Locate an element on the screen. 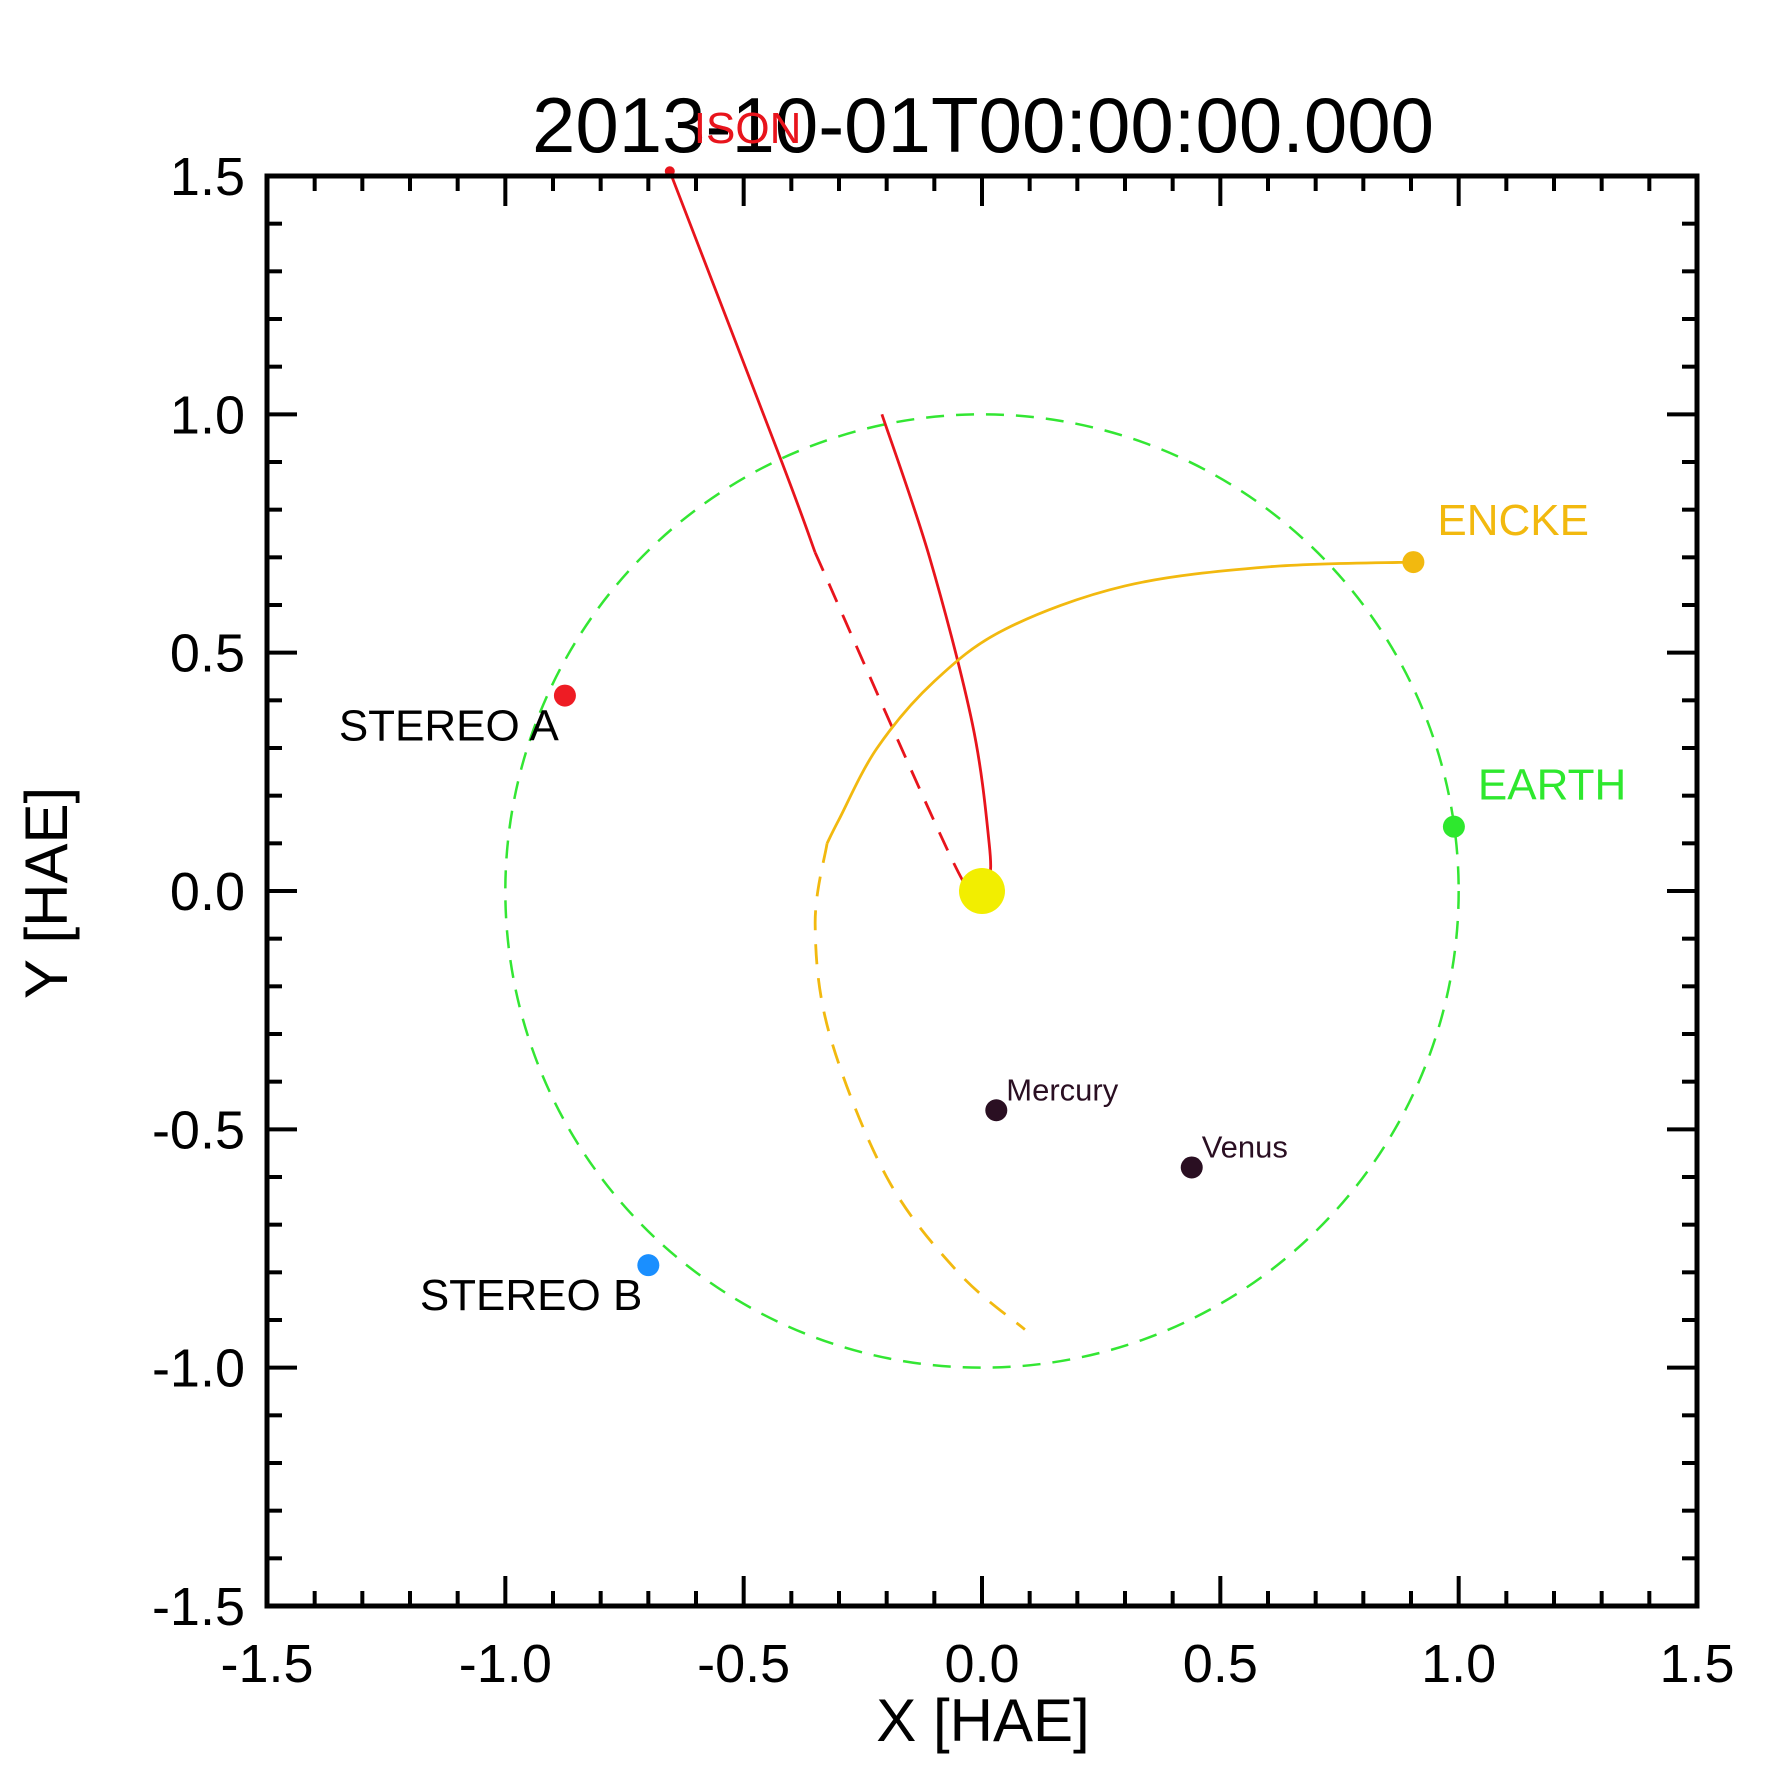 The height and width of the screenshot is (1770, 1770). x-tick-label: -1.5 is located at coordinates (266, 1664).